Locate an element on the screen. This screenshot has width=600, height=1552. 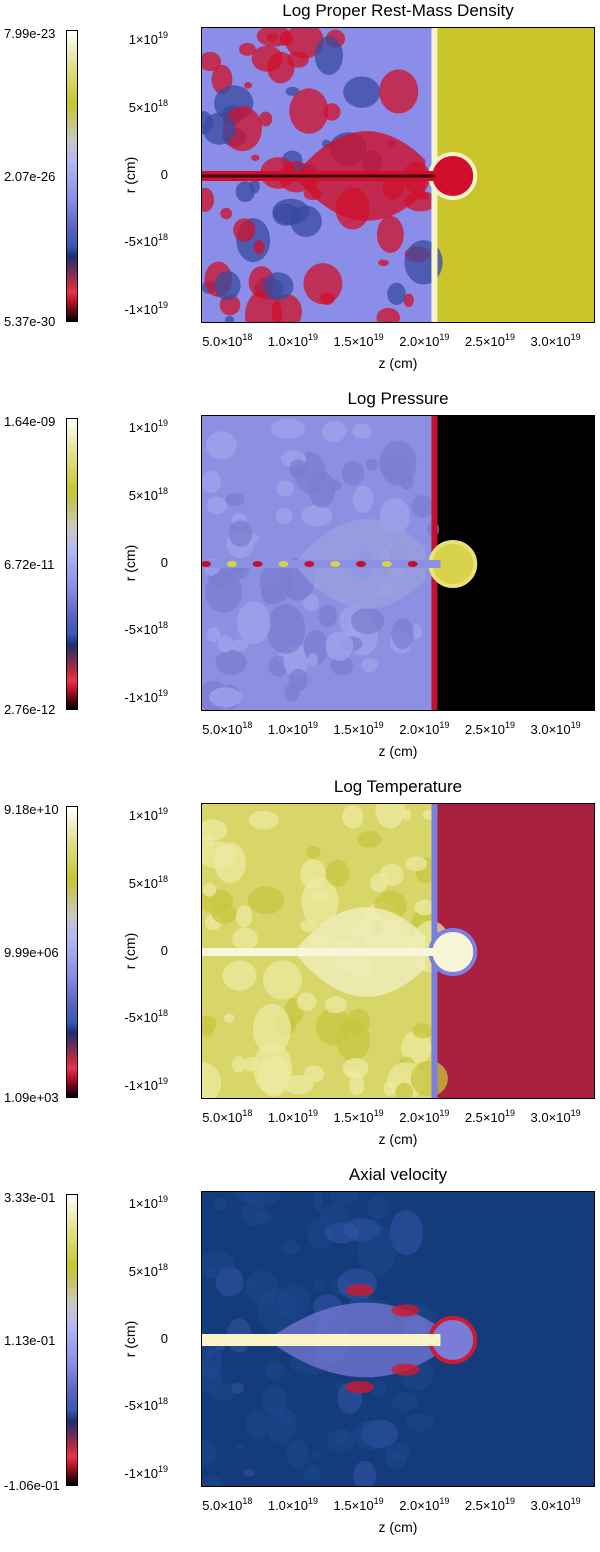
colorbar-mid-label: 6.72e-11 is located at coordinates (29, 564).